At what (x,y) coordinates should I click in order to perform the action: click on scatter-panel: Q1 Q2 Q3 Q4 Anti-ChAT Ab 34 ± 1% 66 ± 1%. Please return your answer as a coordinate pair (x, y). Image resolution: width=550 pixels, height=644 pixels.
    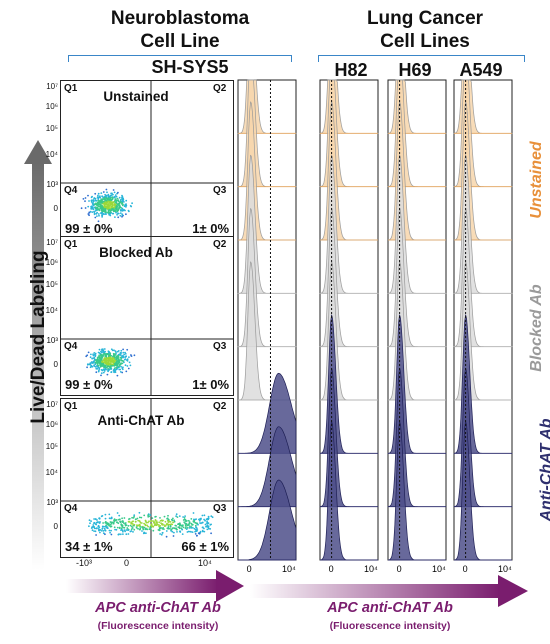
    Looking at the image, I should click on (147, 478).